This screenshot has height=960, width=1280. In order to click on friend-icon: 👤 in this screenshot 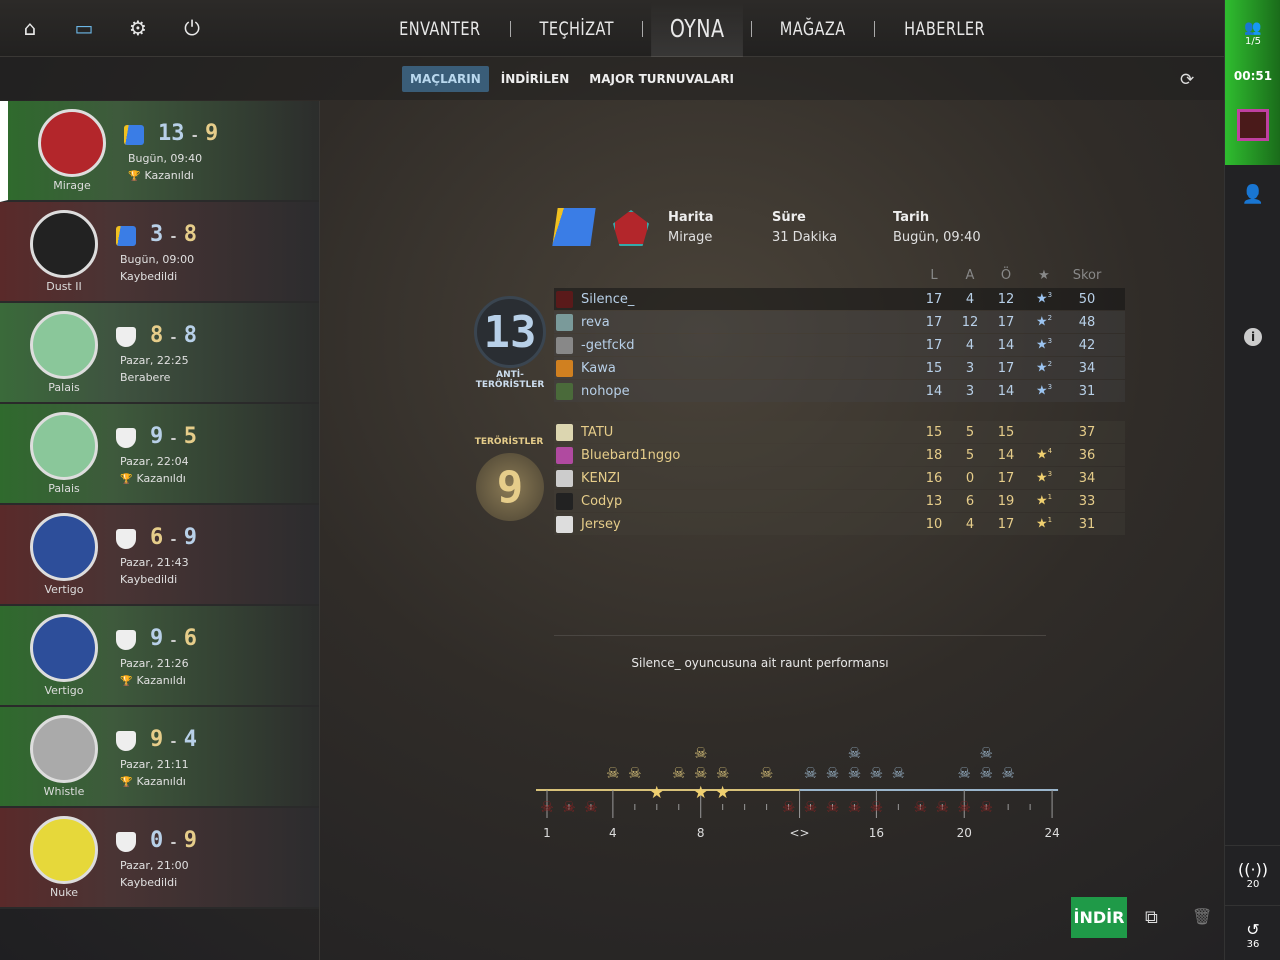, I will do `click(1253, 194)`.